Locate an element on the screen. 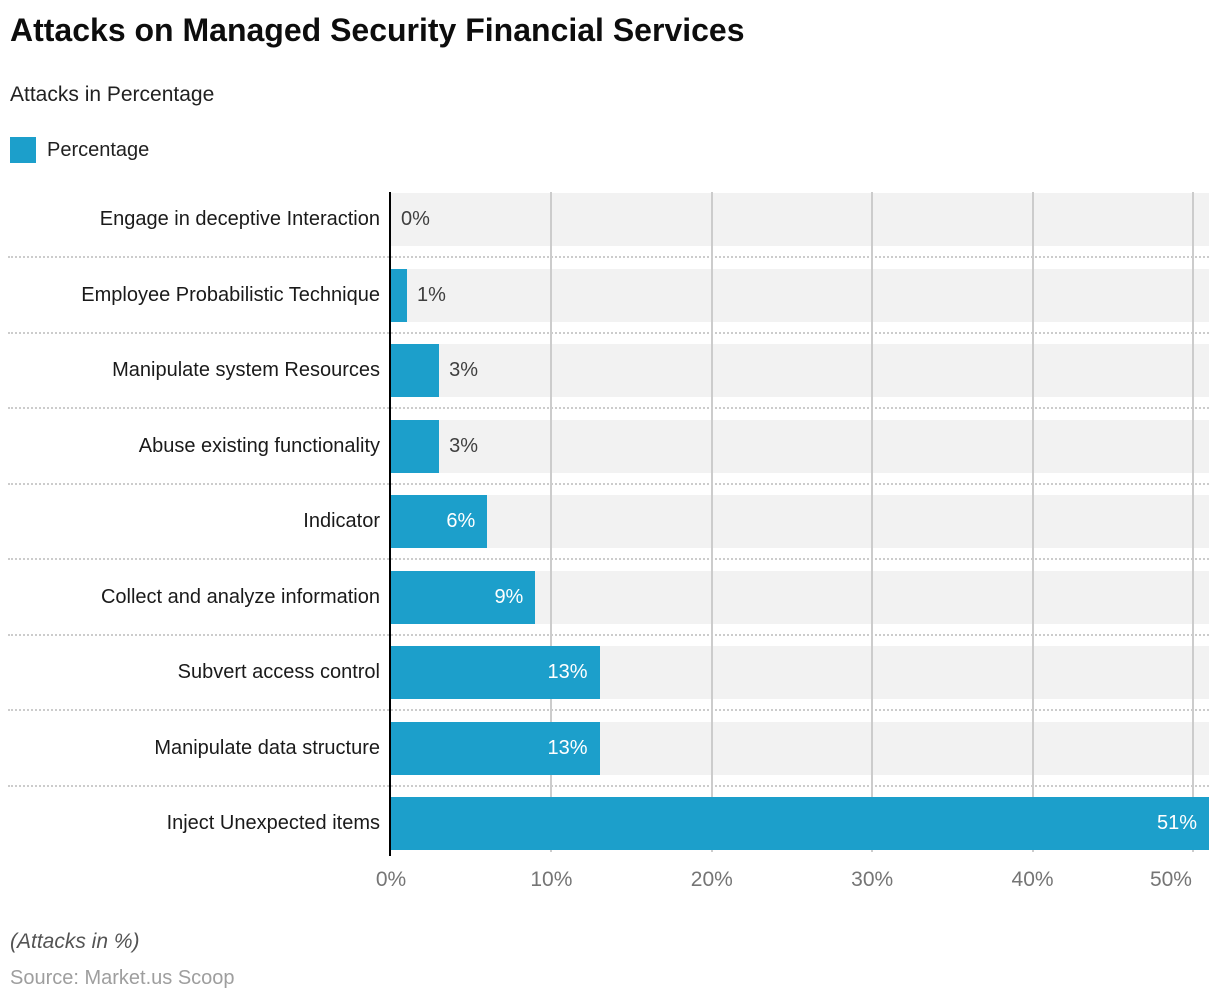  bar-row: Manipulate data structure 13% is located at coordinates (604, 759).